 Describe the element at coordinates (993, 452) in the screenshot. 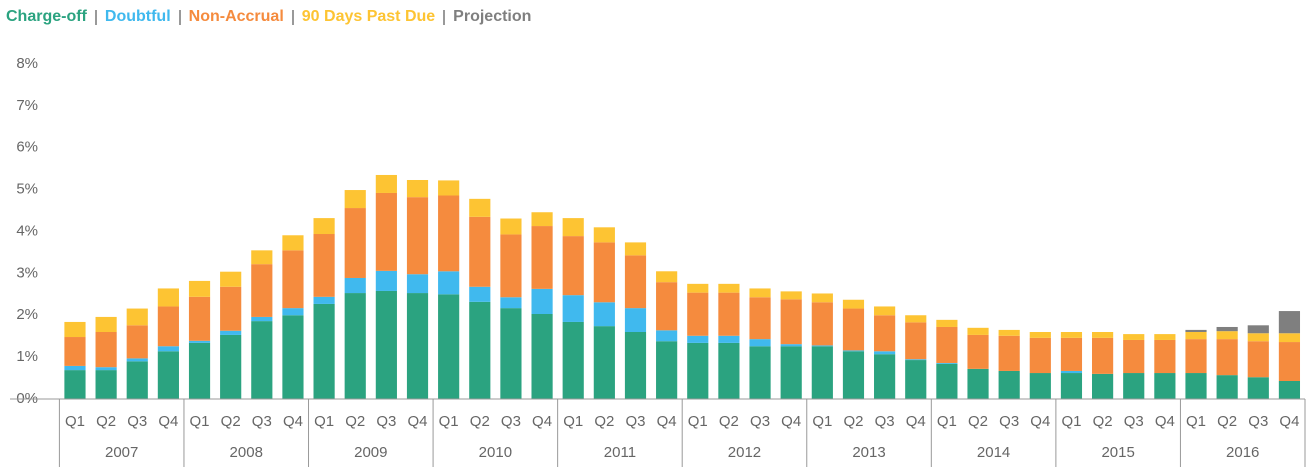

I see `group-label: 2014` at that location.